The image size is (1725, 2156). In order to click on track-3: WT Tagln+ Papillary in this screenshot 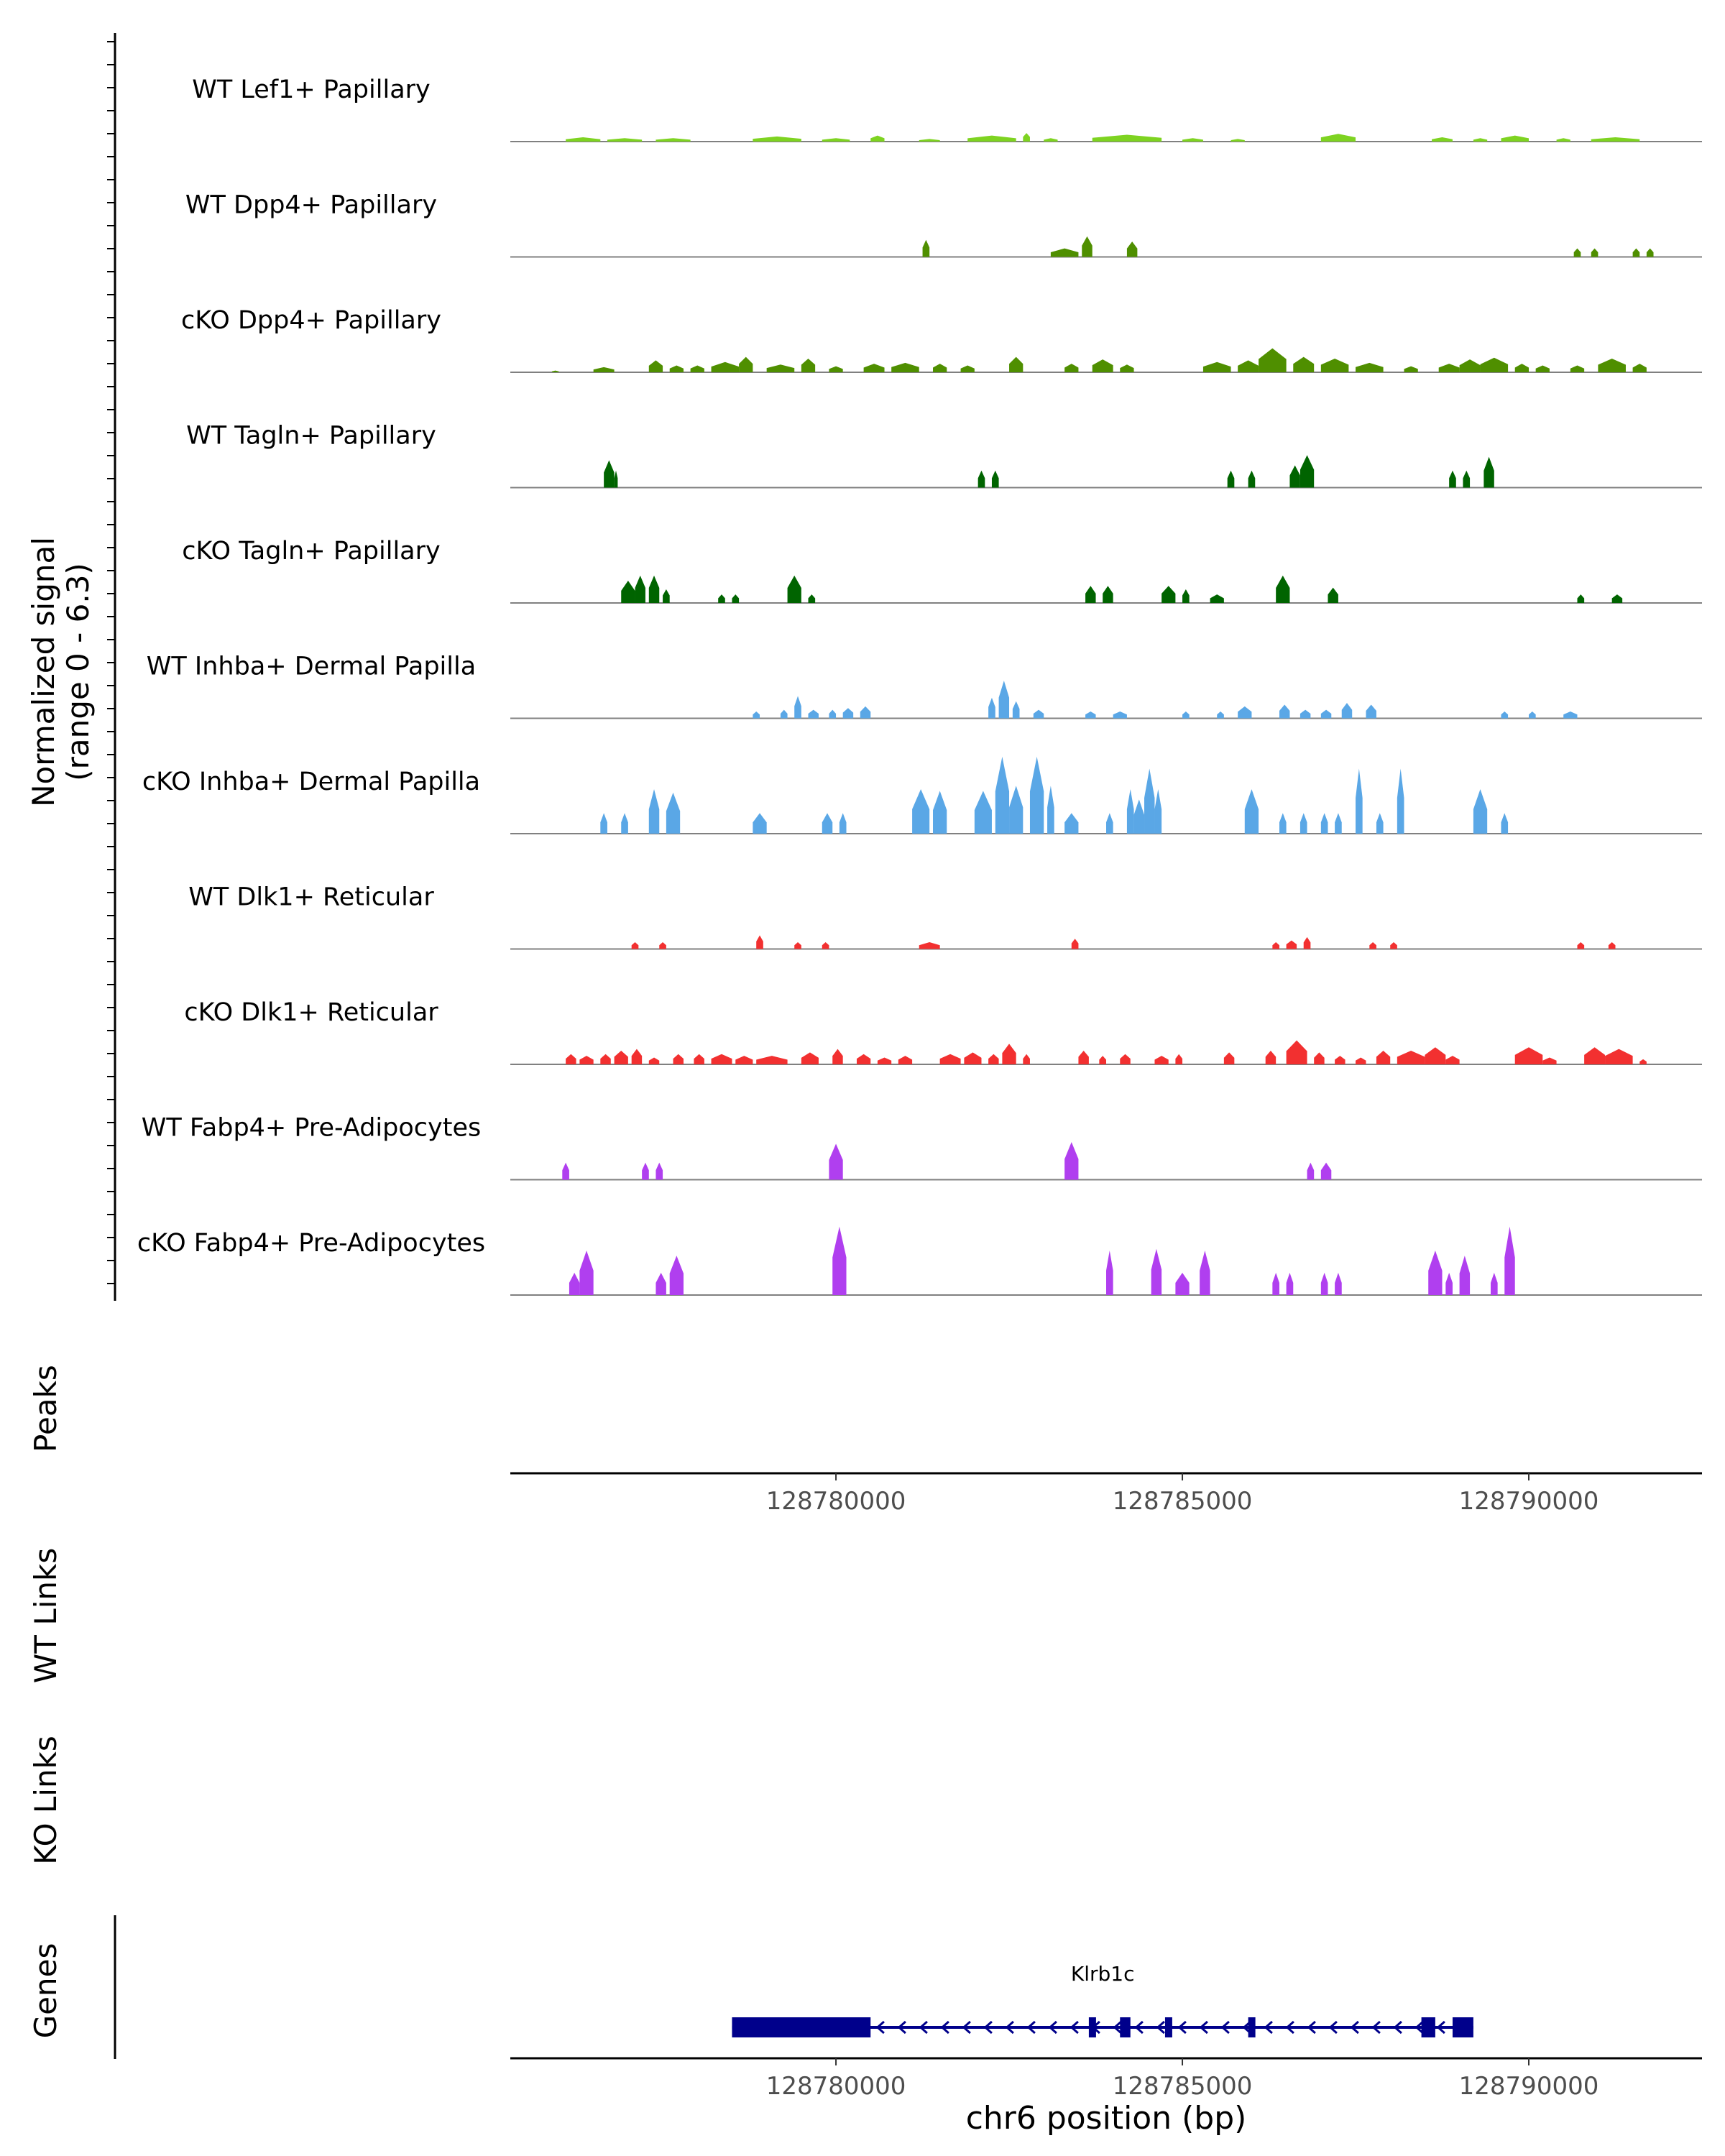, I will do `click(944, 455)`.